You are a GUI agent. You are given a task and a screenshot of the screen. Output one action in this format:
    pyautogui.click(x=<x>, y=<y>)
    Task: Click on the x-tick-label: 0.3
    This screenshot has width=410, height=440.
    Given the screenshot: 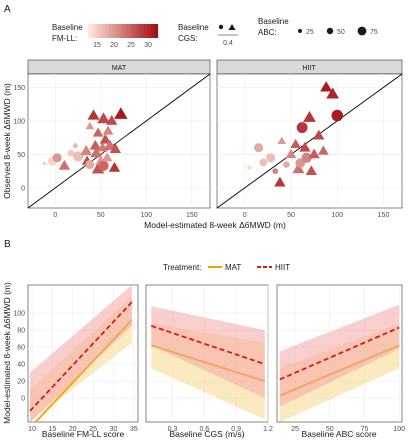 What is the action you would take?
    pyautogui.click(x=173, y=429)
    